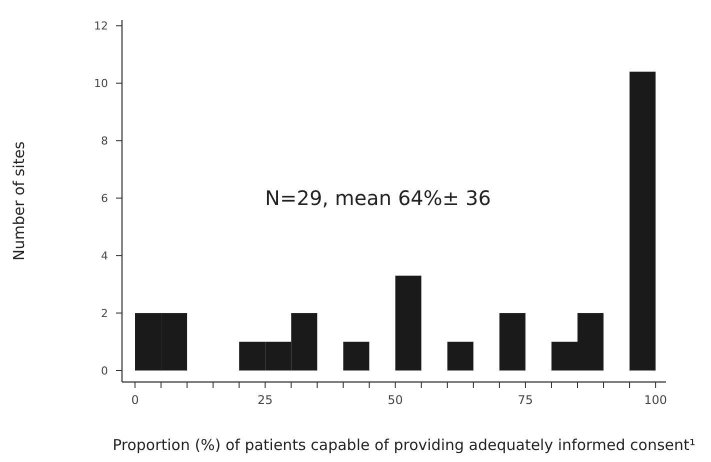  I want to click on x-tick-label: 25, so click(265, 400).